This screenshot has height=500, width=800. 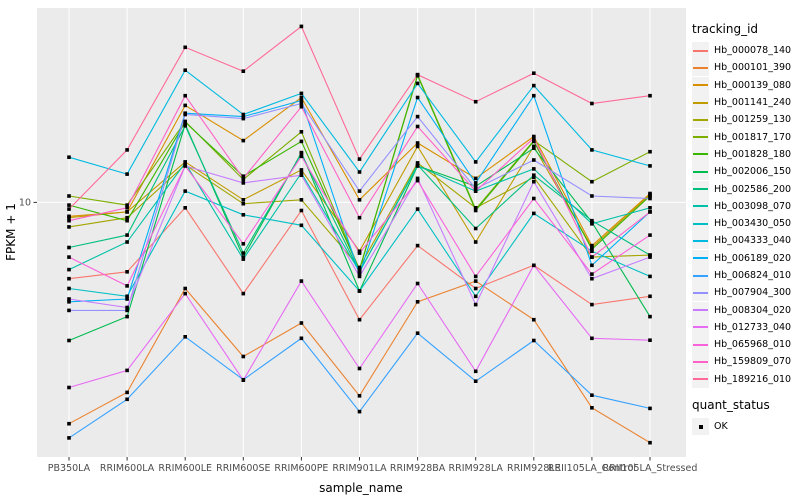 I want to click on data-point-Hb_001828_180-RRIM600LA, so click(x=127, y=220).